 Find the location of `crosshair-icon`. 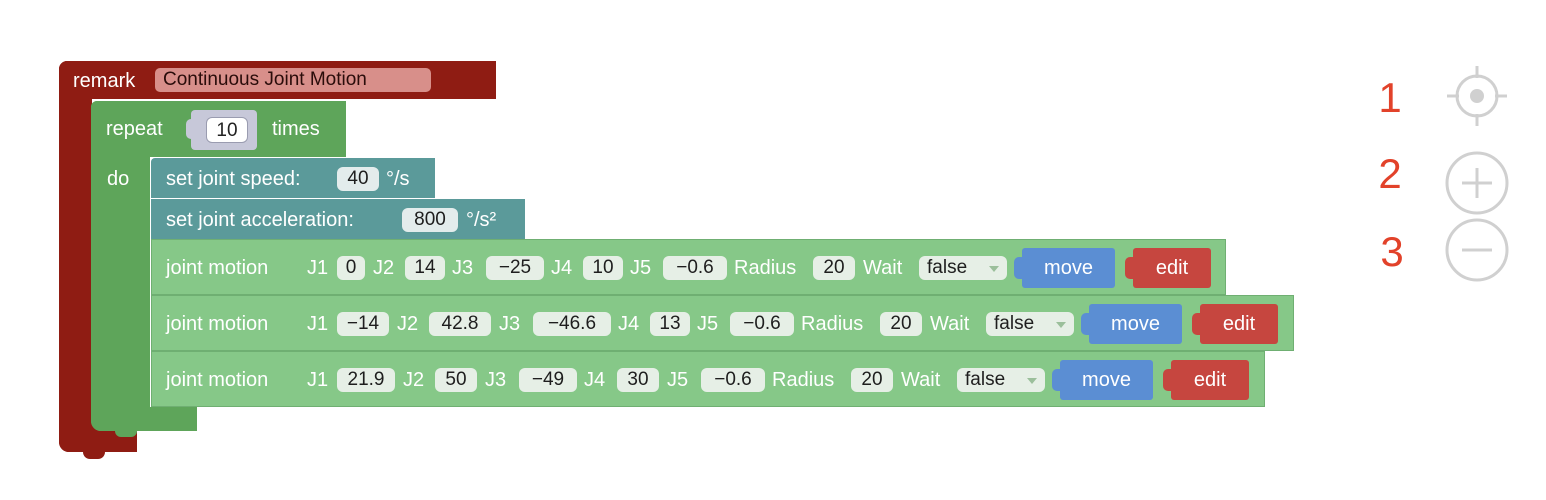

crosshair-icon is located at coordinates (1477, 96).